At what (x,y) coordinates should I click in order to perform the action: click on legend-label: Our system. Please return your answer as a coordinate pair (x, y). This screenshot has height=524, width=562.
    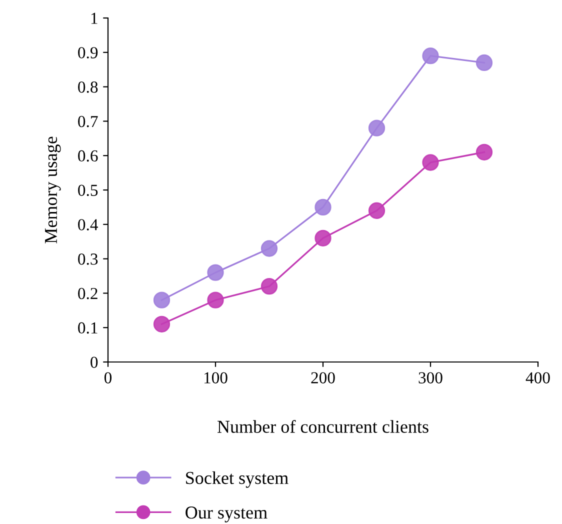
    Looking at the image, I should click on (227, 514).